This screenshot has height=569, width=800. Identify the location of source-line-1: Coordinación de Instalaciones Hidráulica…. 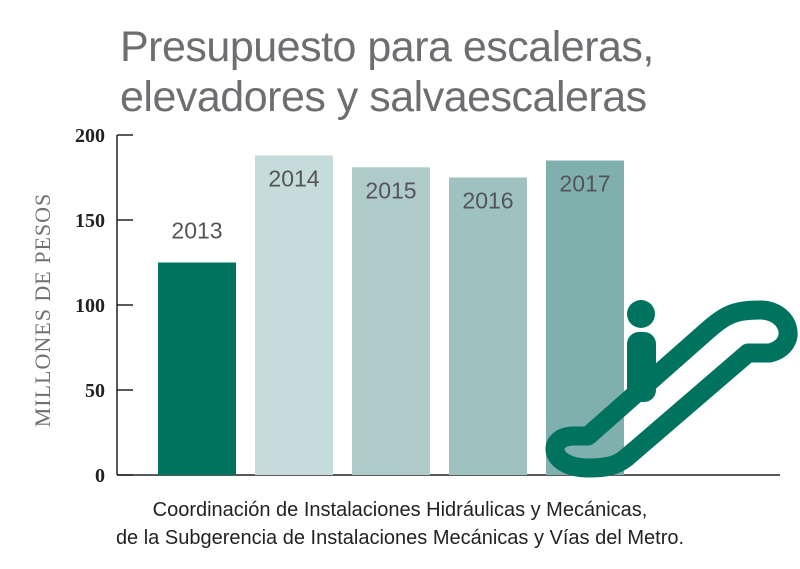
(400, 510).